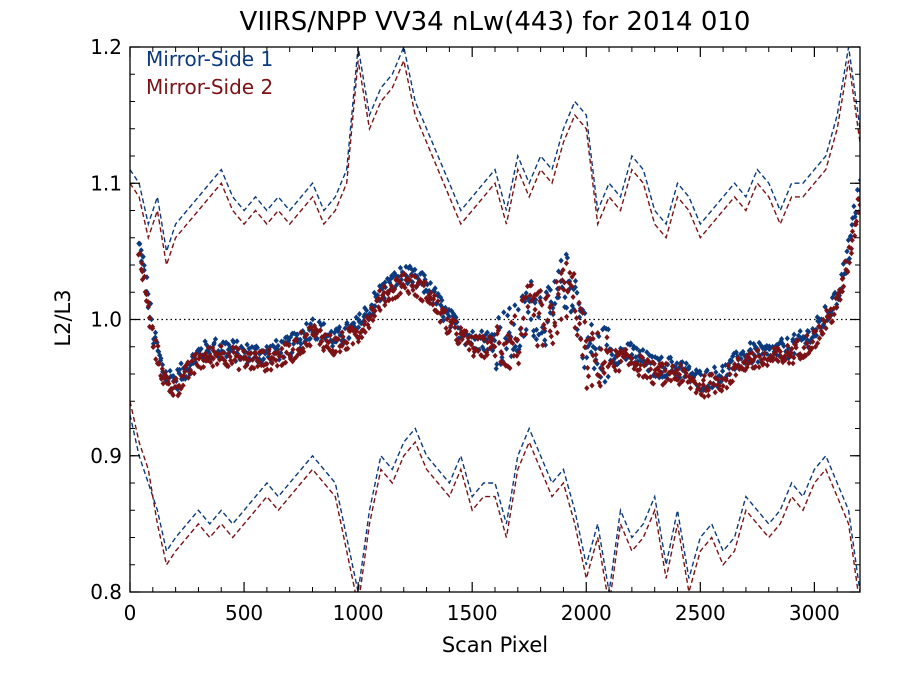 This screenshot has width=900, height=675. I want to click on y-tick-label: 1.0, so click(106, 320).